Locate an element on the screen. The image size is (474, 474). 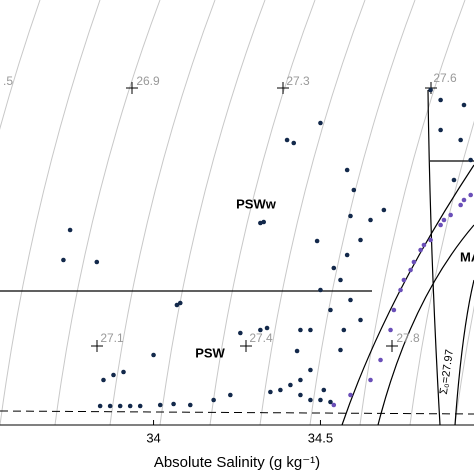
contour-label: .5 is located at coordinates (8, 81).